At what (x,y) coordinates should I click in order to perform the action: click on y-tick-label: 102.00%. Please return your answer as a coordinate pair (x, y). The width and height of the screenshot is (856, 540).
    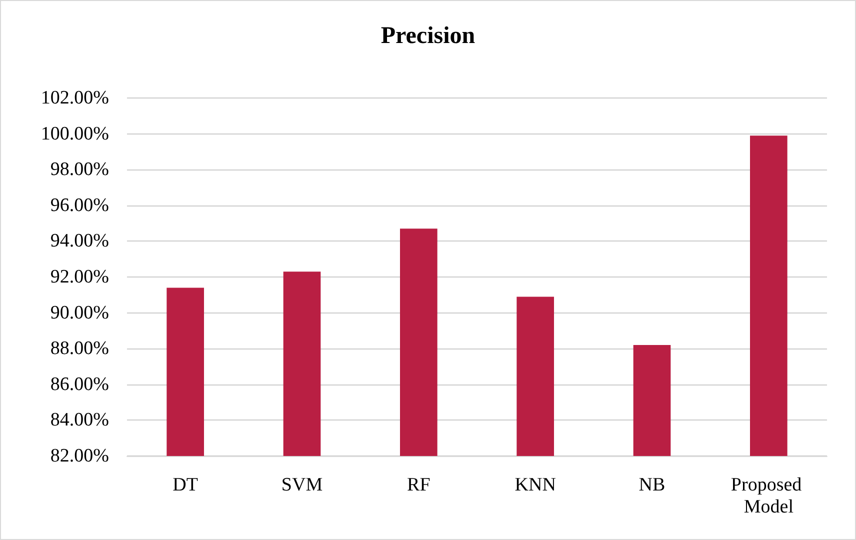
    Looking at the image, I should click on (75, 98).